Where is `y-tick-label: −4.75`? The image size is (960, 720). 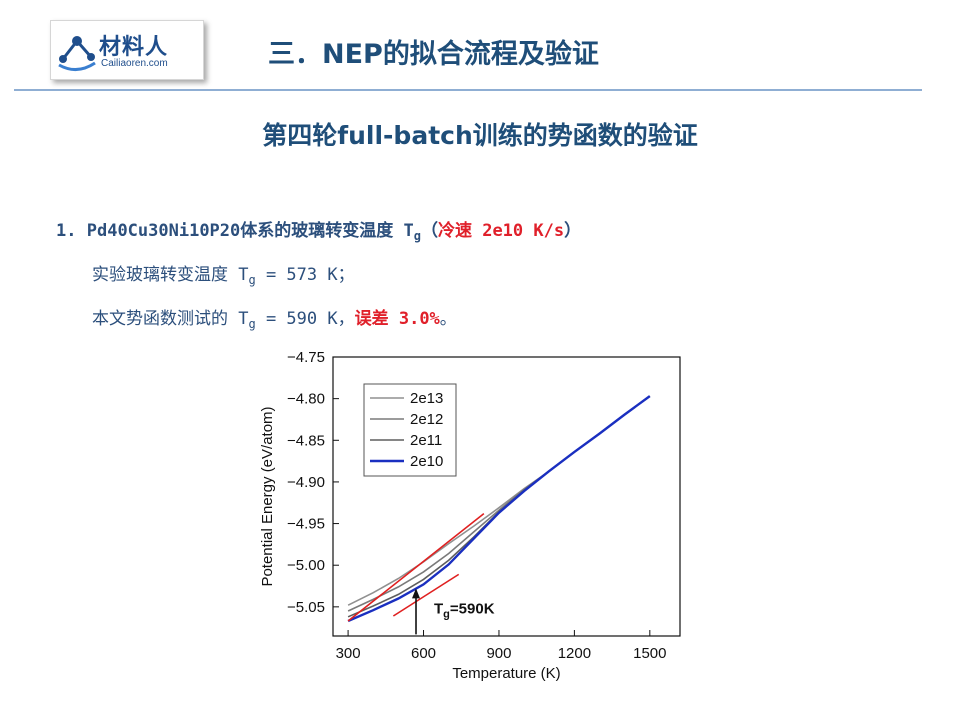
y-tick-label: −4.75 is located at coordinates (306, 357).